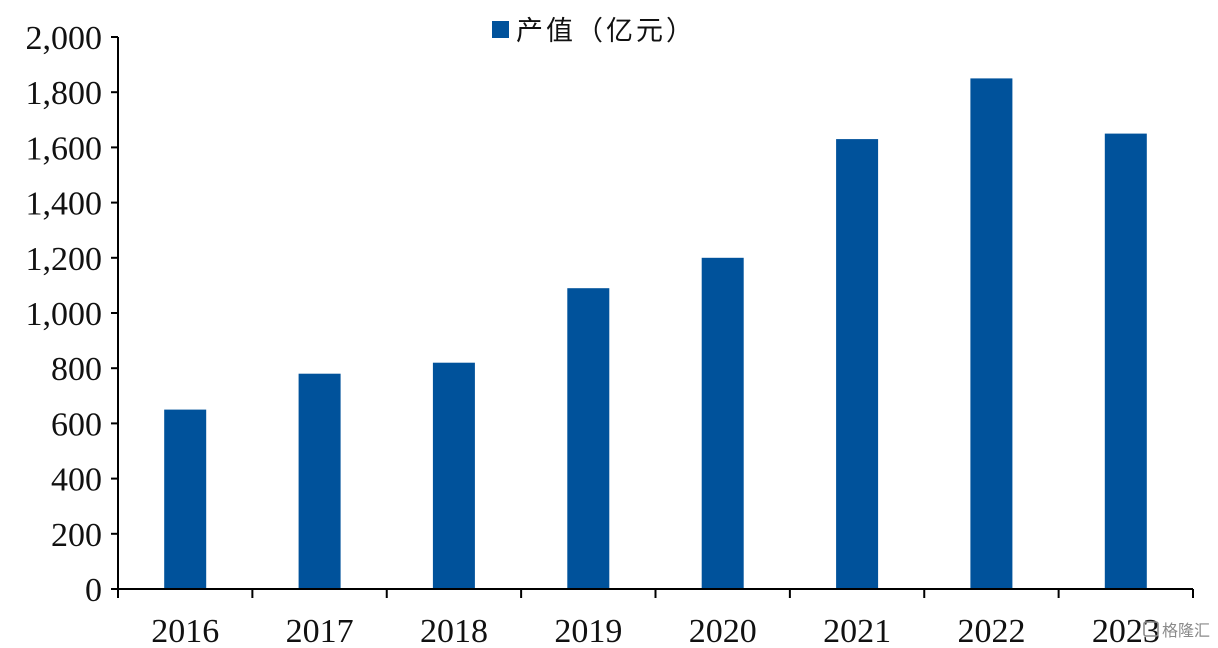 Image resolution: width=1218 pixels, height=648 pixels. I want to click on y-tick-label: 600, so click(76, 424).